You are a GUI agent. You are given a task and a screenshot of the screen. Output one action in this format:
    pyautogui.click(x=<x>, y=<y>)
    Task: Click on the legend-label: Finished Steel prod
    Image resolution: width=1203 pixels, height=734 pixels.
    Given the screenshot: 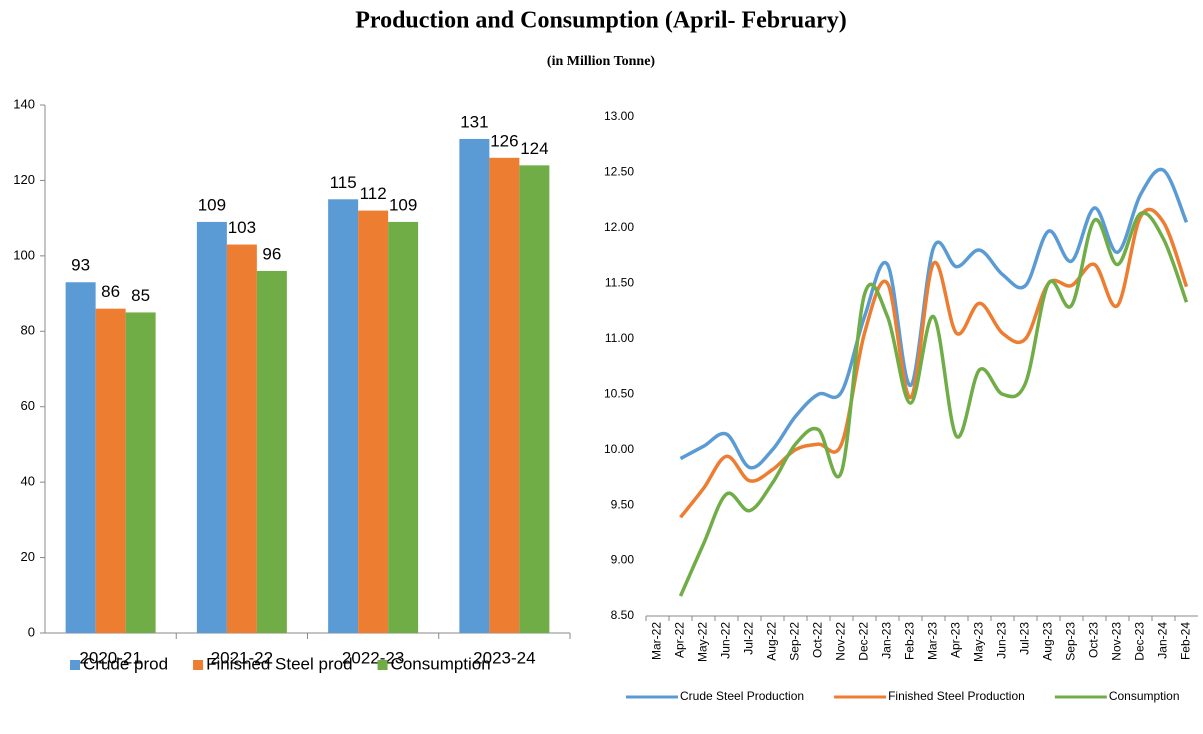 What is the action you would take?
    pyautogui.click(x=279, y=663)
    